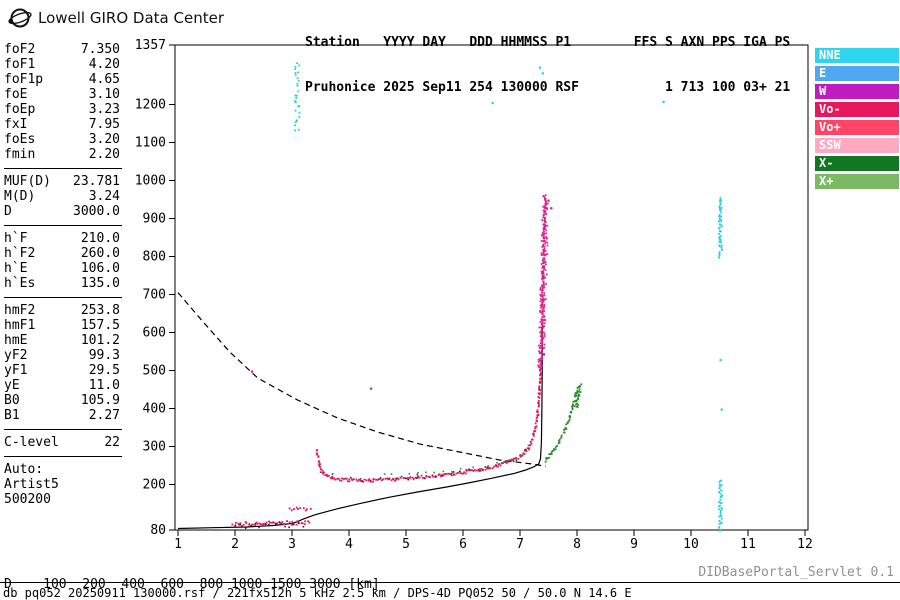 The height and width of the screenshot is (600, 900). I want to click on series-x-trace, so click(562, 424).